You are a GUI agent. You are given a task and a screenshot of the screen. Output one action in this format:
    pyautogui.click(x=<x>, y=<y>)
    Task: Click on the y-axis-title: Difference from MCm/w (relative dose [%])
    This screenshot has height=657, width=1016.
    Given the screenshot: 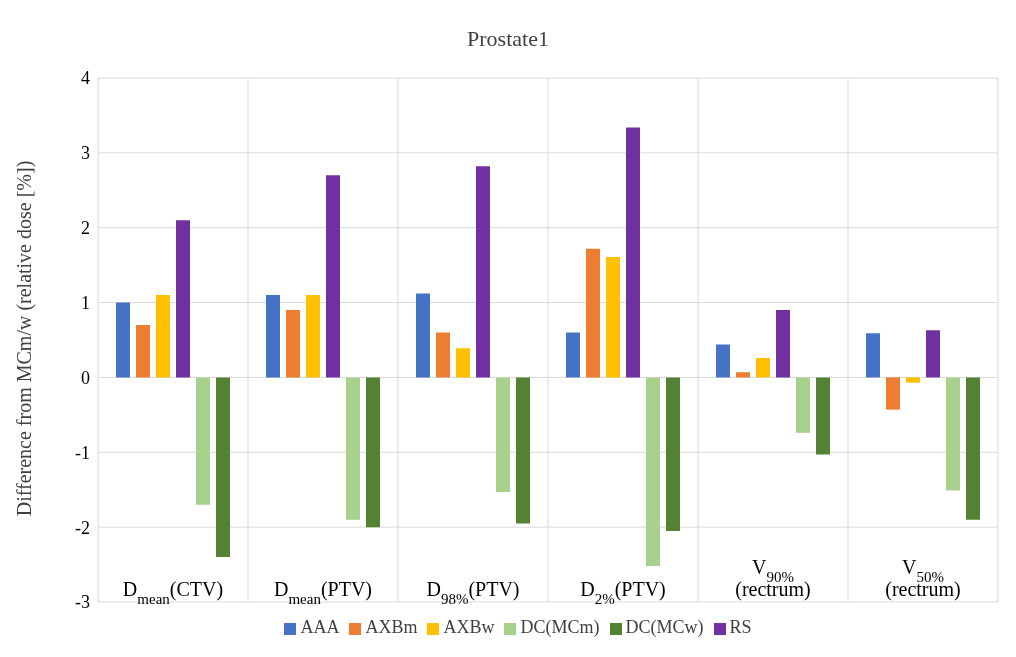 What is the action you would take?
    pyautogui.click(x=25, y=338)
    